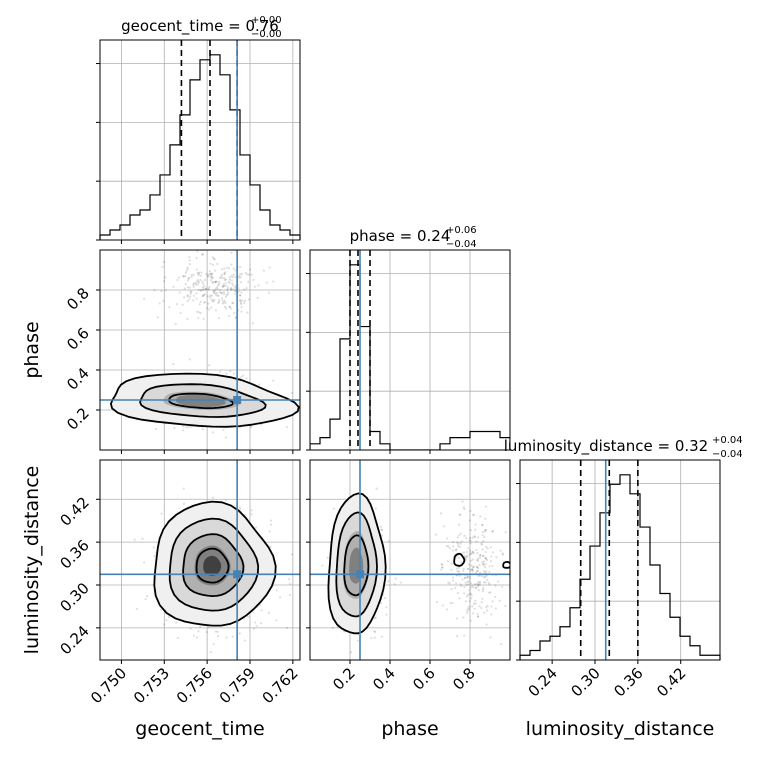 The image size is (760, 760). What do you see at coordinates (199, 729) in the screenshot?
I see `xlabel-geocent-time: geocent_time` at bounding box center [199, 729].